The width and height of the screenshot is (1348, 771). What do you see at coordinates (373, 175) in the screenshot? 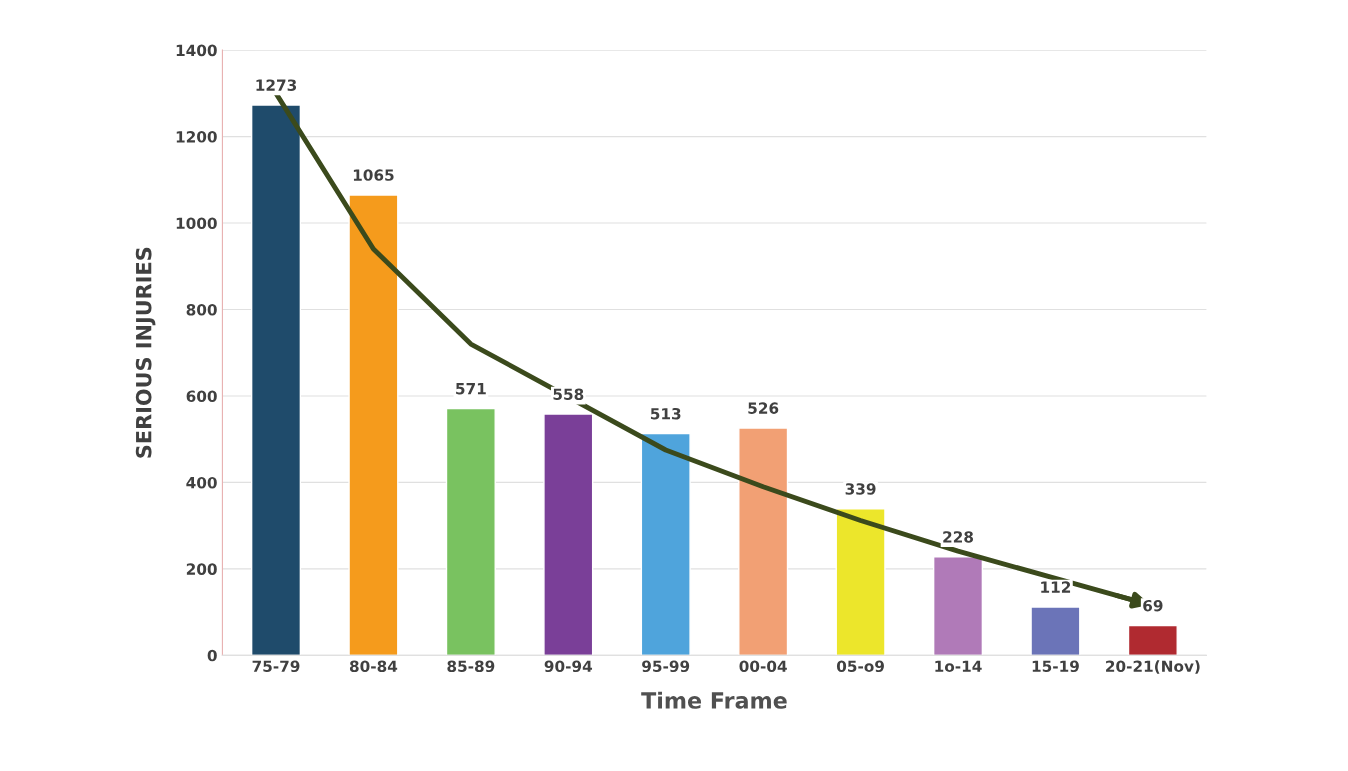
I see `data-label: 1065` at bounding box center [373, 175].